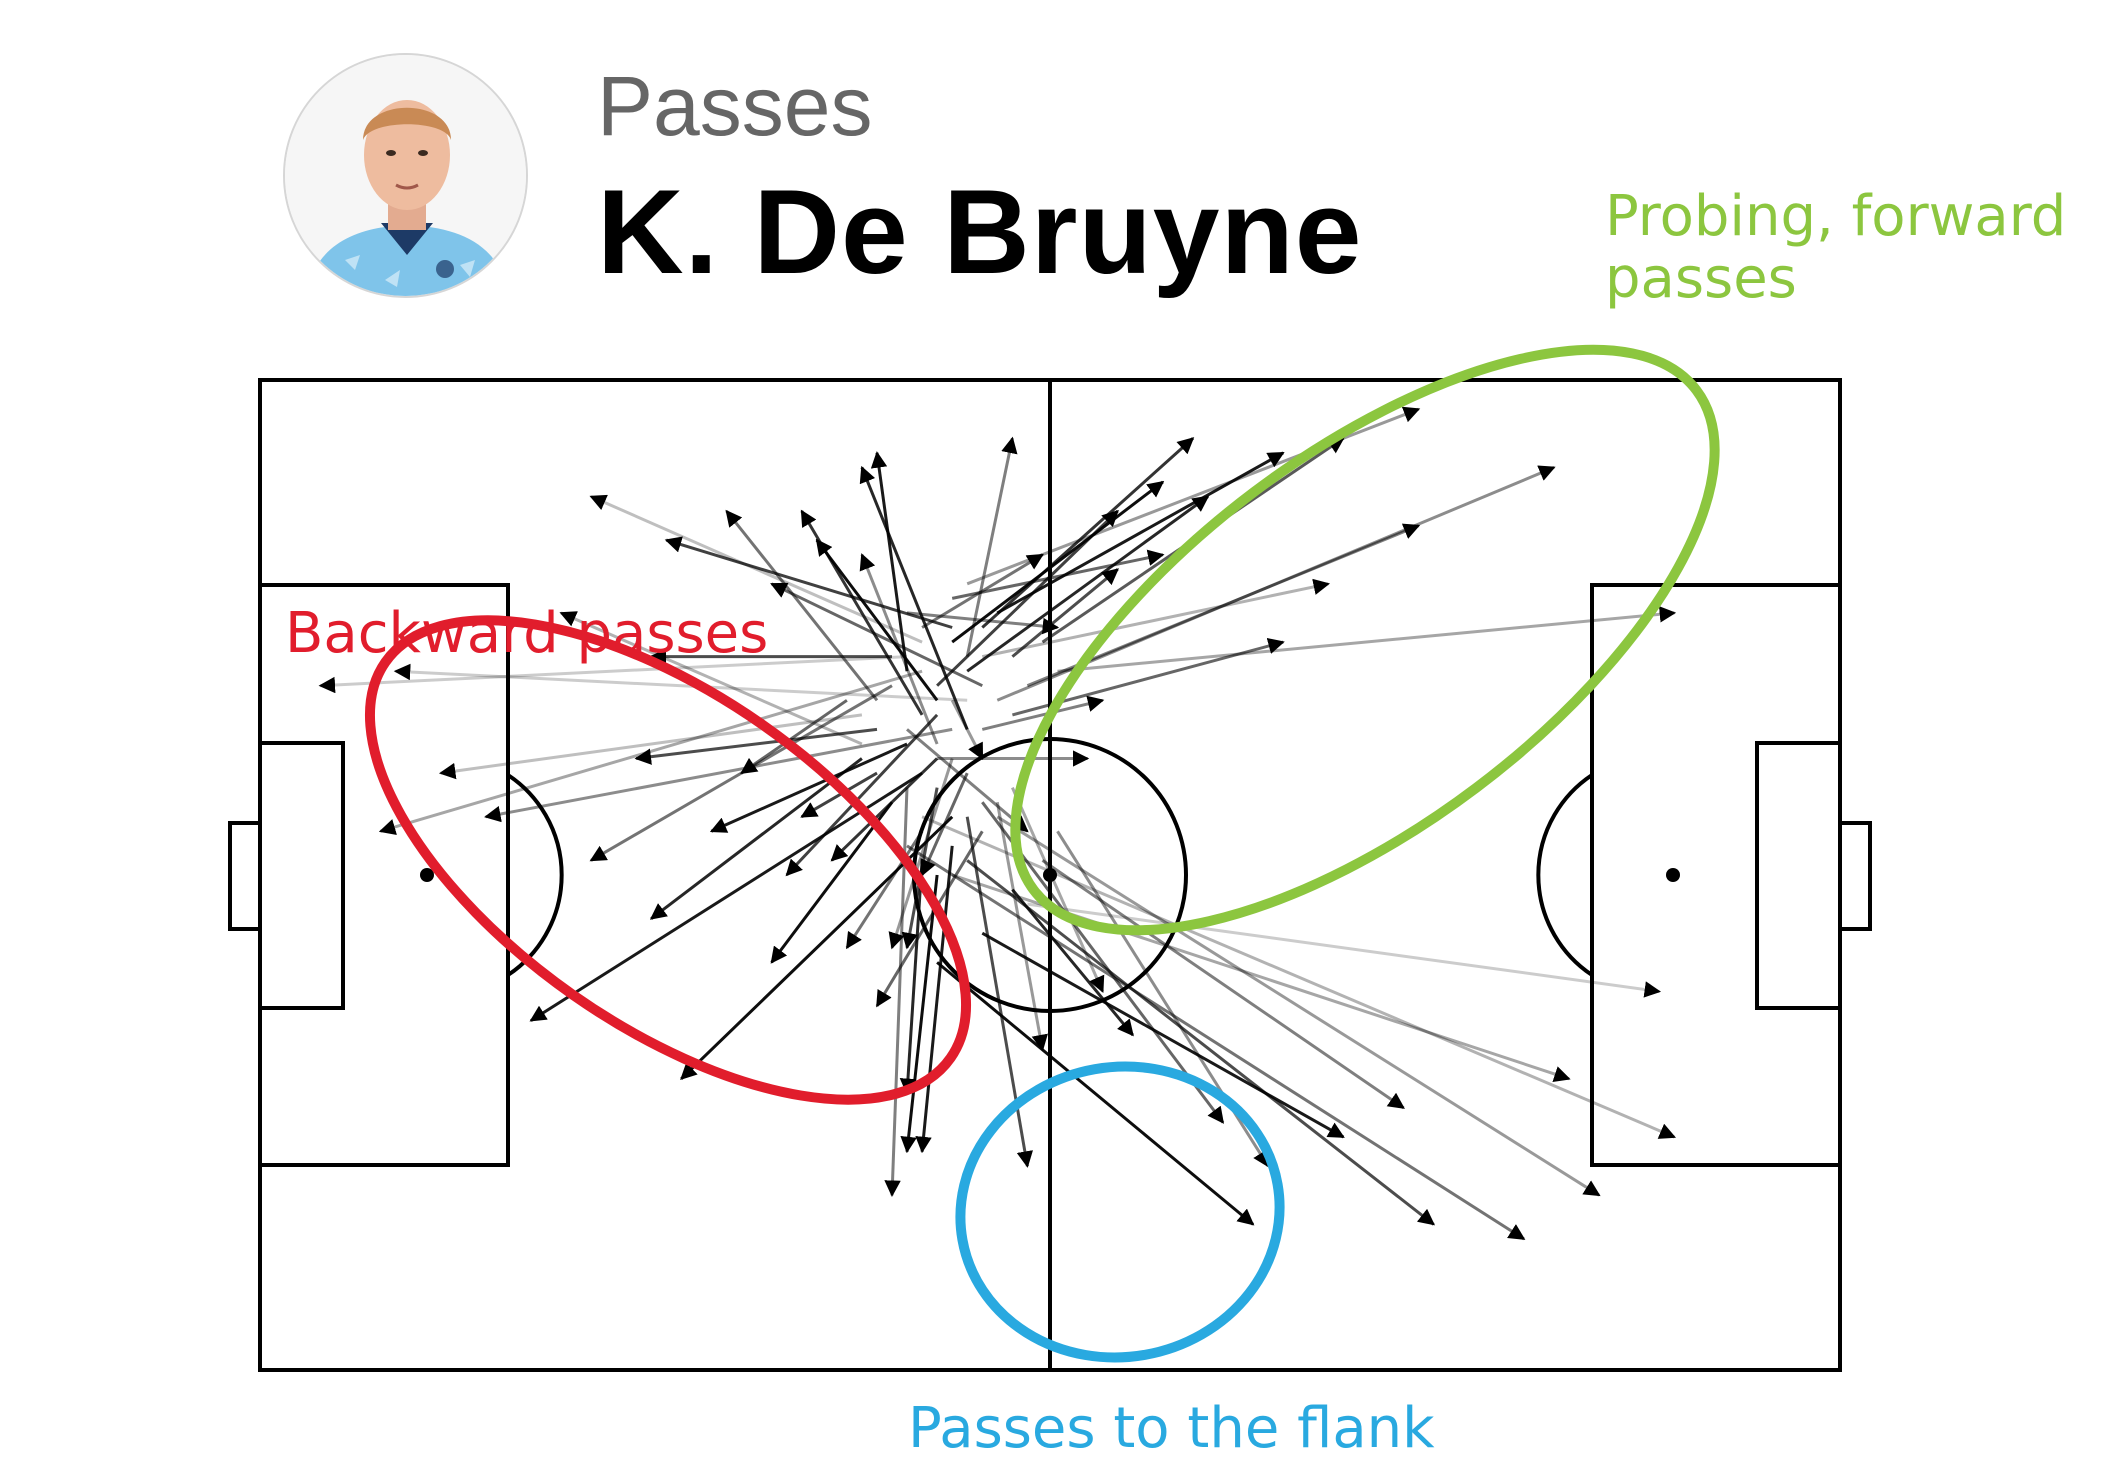 The image size is (2114, 1475). I want to click on center-spot, so click(1050, 875).